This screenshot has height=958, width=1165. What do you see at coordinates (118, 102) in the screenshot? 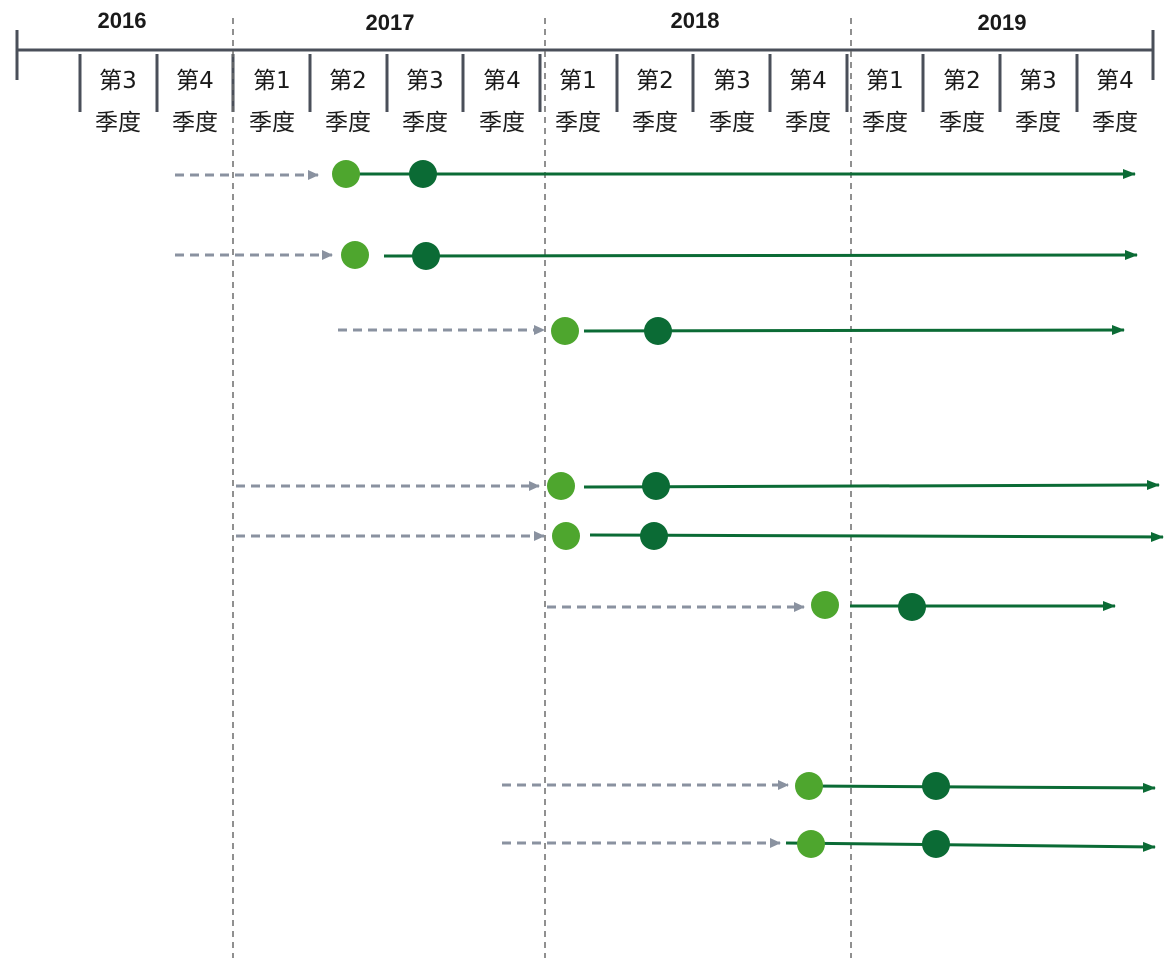
I see `quarter-label-2016-q3: 第3 季度` at bounding box center [118, 102].